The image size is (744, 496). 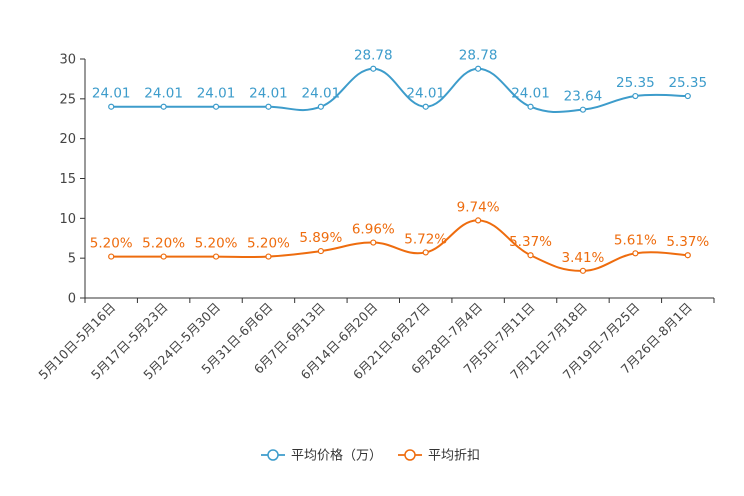 What do you see at coordinates (67, 219) in the screenshot?
I see `y-tick-label: 10` at bounding box center [67, 219].